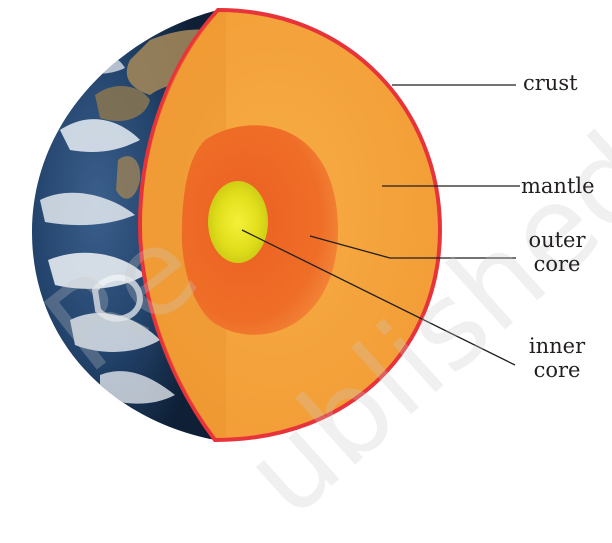 This screenshot has height=543, width=612. I want to click on crust-label: crust, so click(550, 83).